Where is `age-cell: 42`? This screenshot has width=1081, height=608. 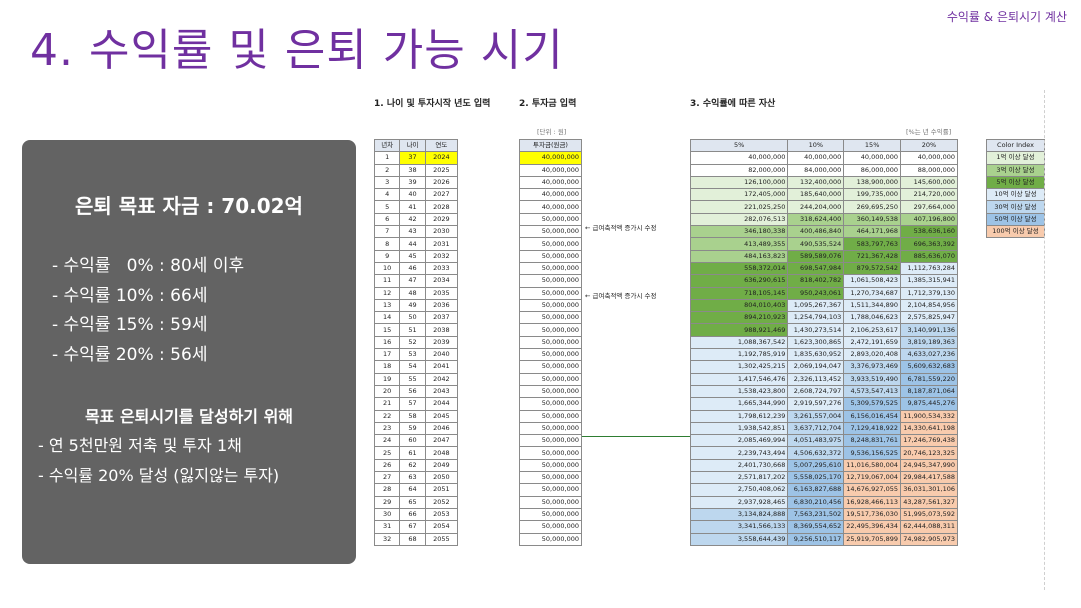 age-cell: 42 is located at coordinates (412, 219).